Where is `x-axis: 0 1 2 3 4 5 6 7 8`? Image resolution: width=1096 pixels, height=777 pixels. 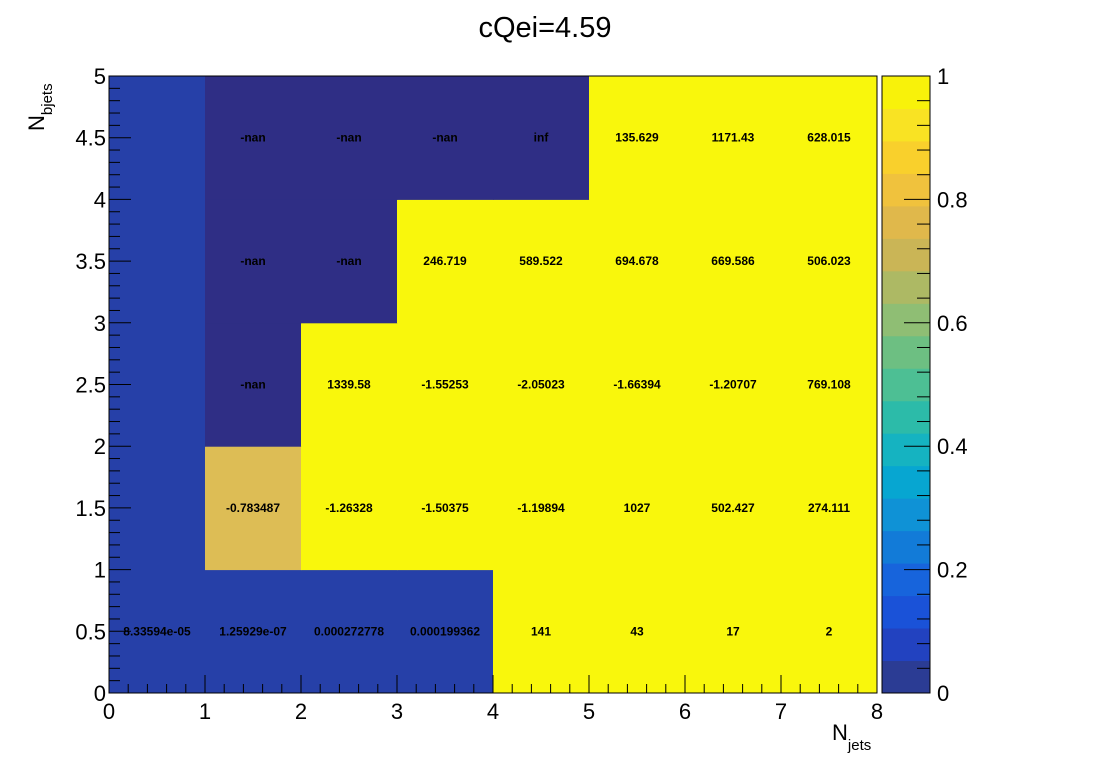 x-axis: 0 1 2 3 4 5 6 7 8 is located at coordinates (493, 699).